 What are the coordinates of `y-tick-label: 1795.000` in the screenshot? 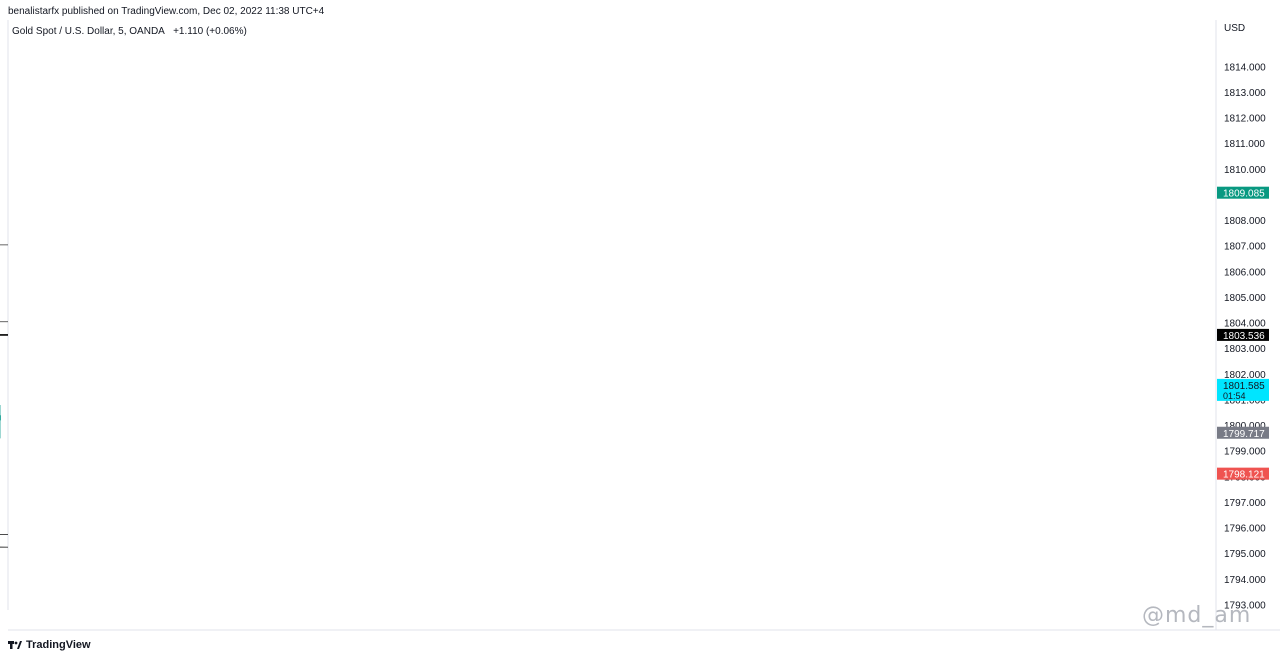 It's located at (1245, 554).